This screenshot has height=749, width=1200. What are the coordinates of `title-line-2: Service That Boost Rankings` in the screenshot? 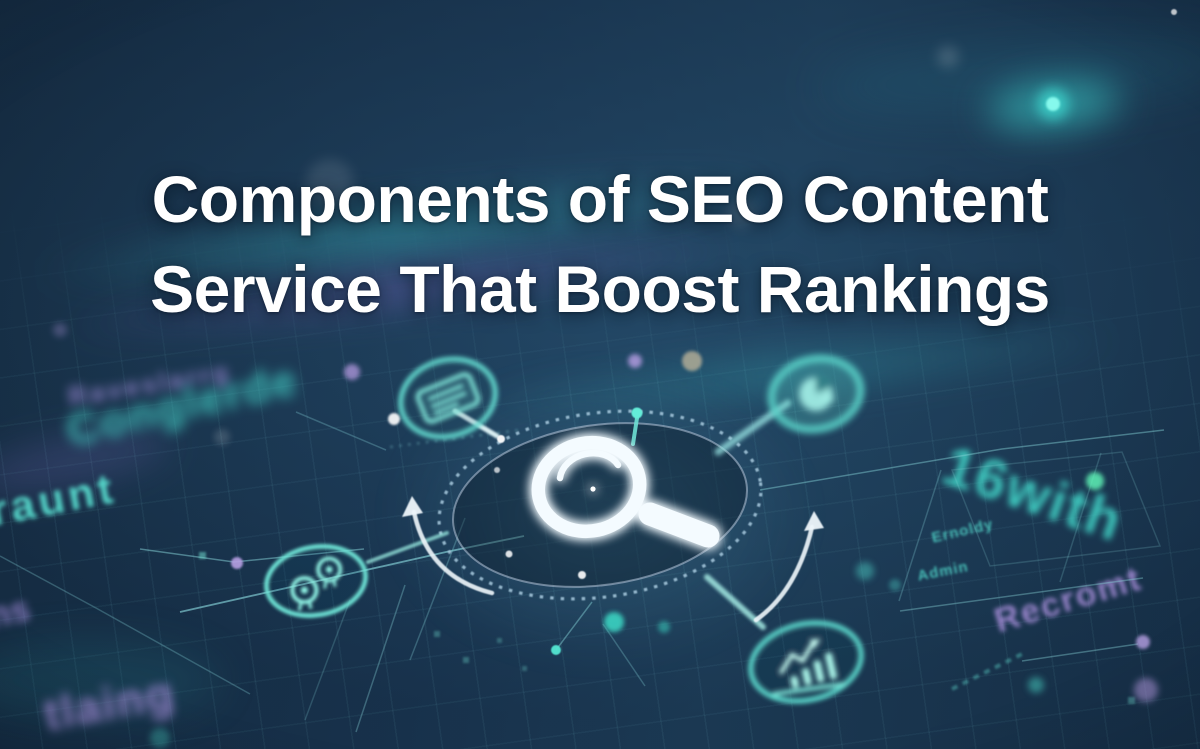 It's located at (600, 289).